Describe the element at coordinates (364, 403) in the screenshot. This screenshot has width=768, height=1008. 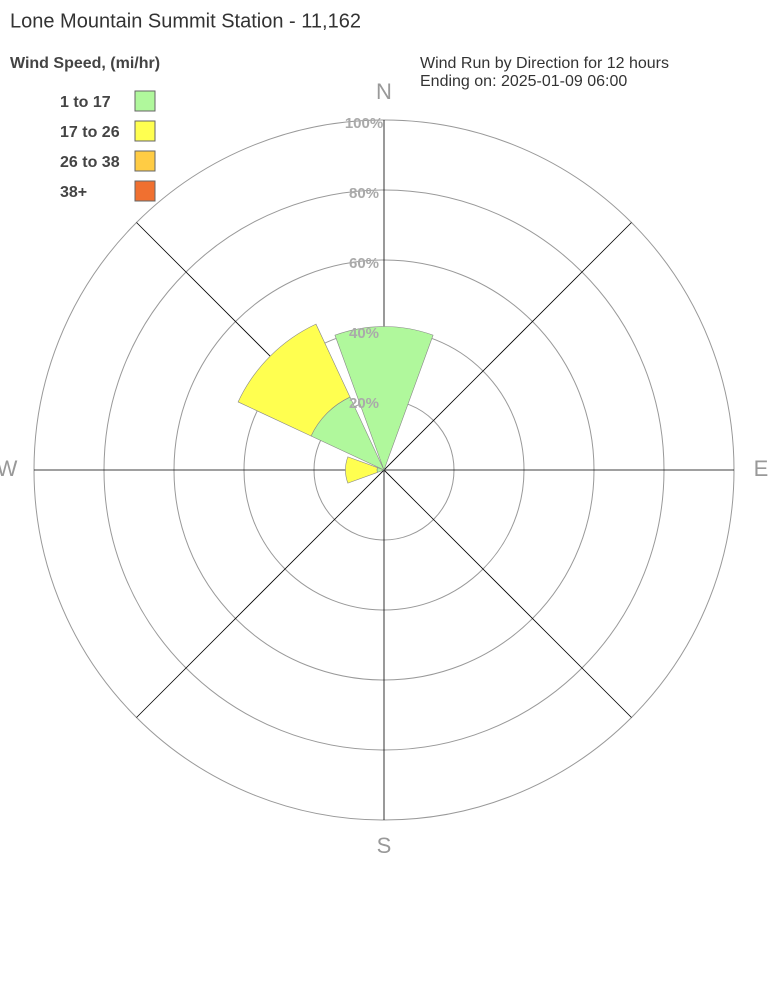
I see `r-tick-label: 20%` at that location.